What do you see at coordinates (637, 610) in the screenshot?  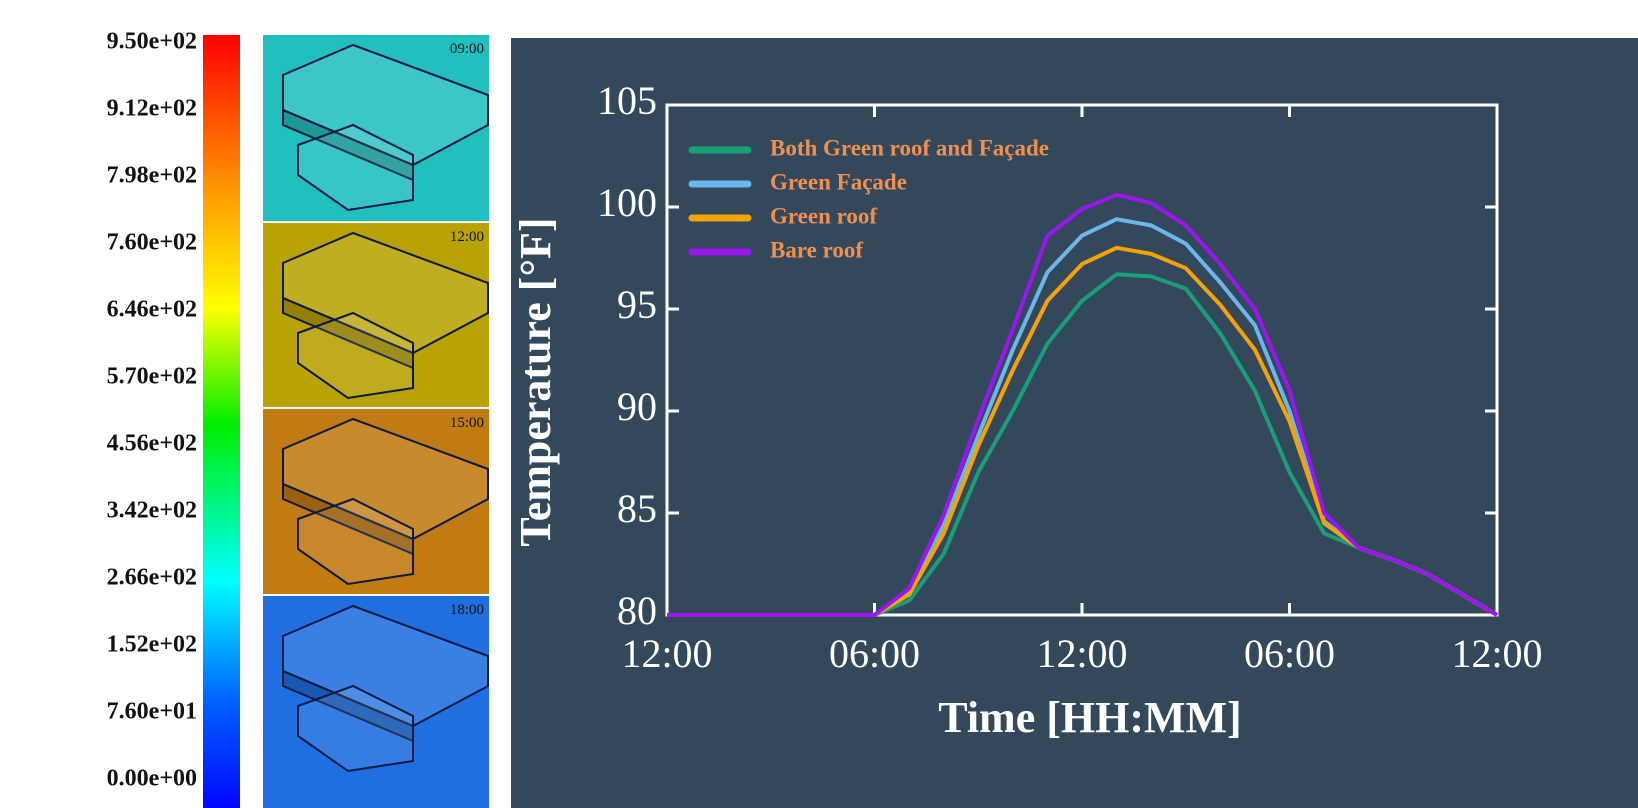 I see `y-tick-label: 80` at bounding box center [637, 610].